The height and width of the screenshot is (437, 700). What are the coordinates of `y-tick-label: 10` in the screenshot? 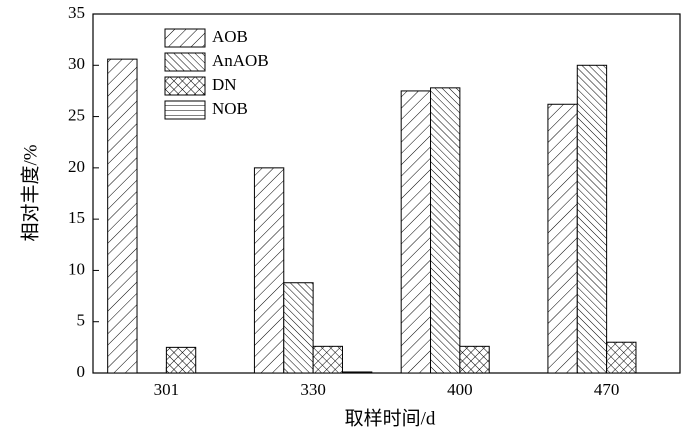 It's located at (76, 268).